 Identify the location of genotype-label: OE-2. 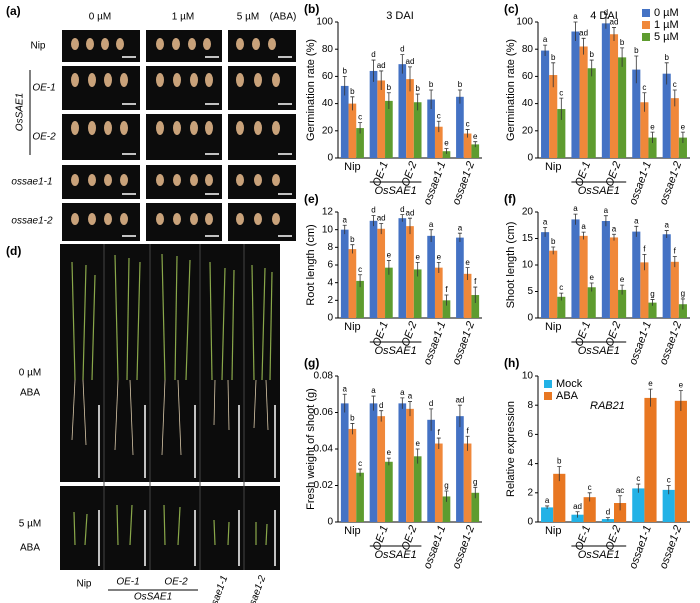
(176, 582).